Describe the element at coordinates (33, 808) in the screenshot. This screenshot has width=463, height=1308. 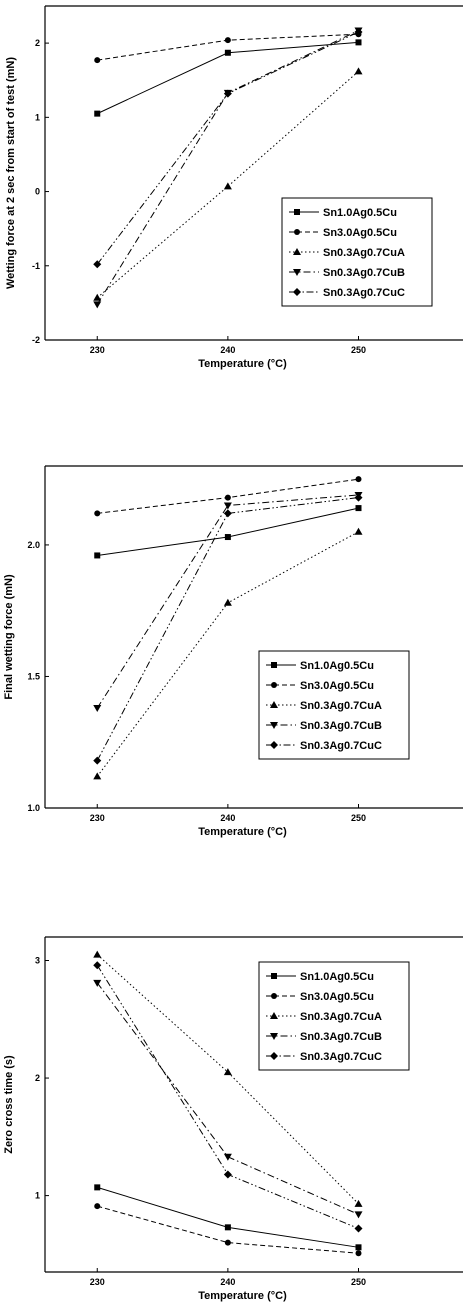
I see `y-tick-label: 1.0` at that location.